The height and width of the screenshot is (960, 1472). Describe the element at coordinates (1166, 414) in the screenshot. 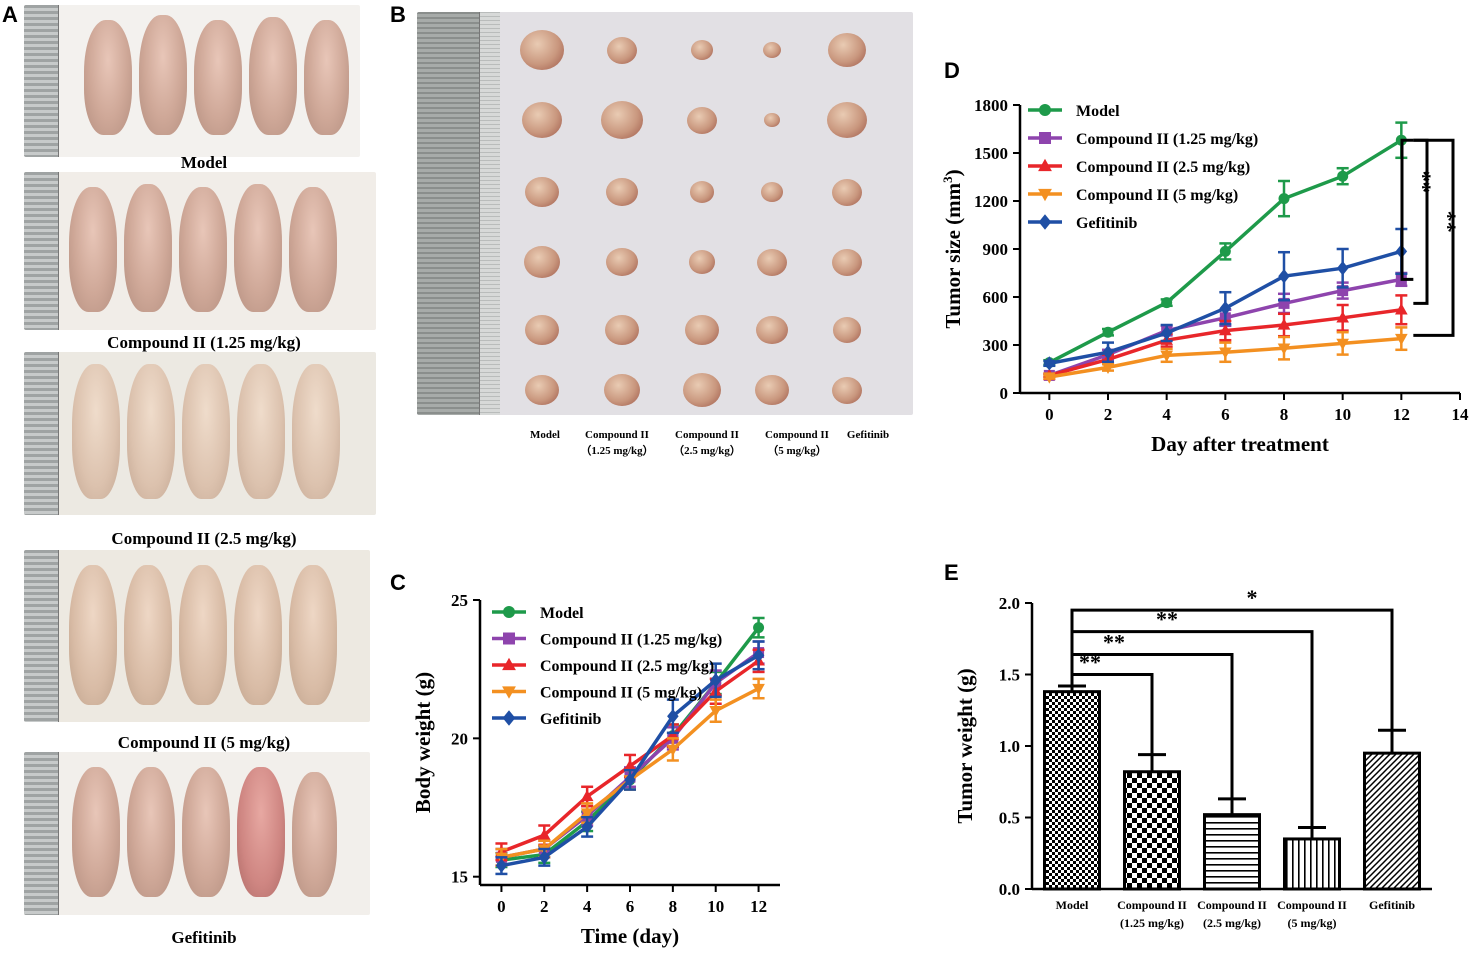

I see `x-tick-label: 4` at that location.